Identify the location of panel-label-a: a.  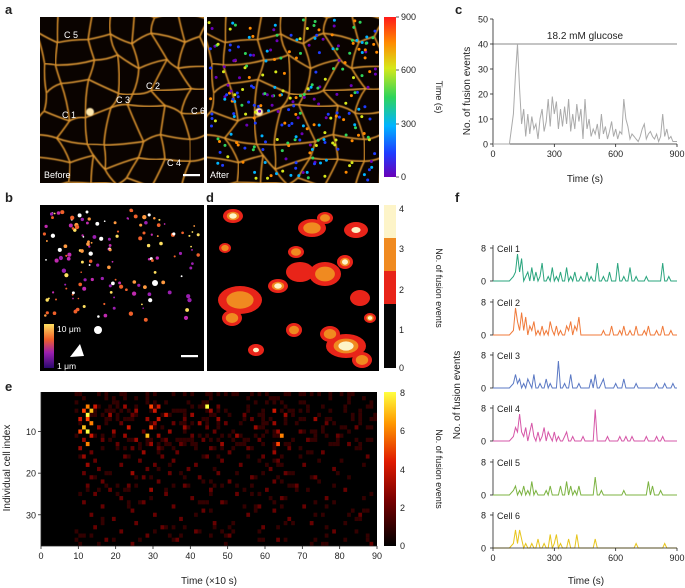
(9, 9).